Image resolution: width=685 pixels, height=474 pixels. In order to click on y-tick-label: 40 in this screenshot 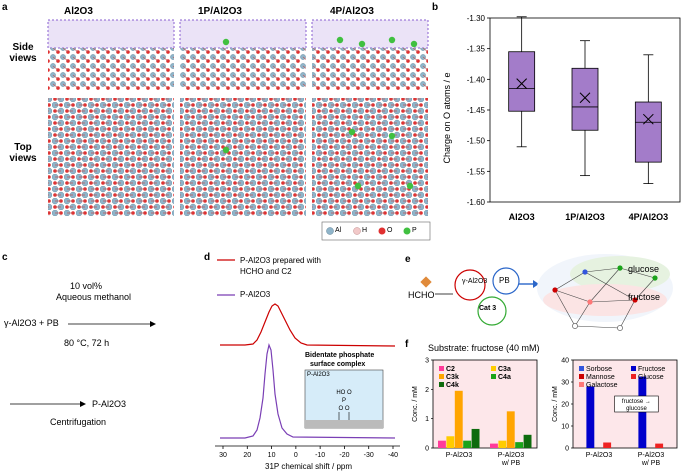, I will do `click(565, 361)`.